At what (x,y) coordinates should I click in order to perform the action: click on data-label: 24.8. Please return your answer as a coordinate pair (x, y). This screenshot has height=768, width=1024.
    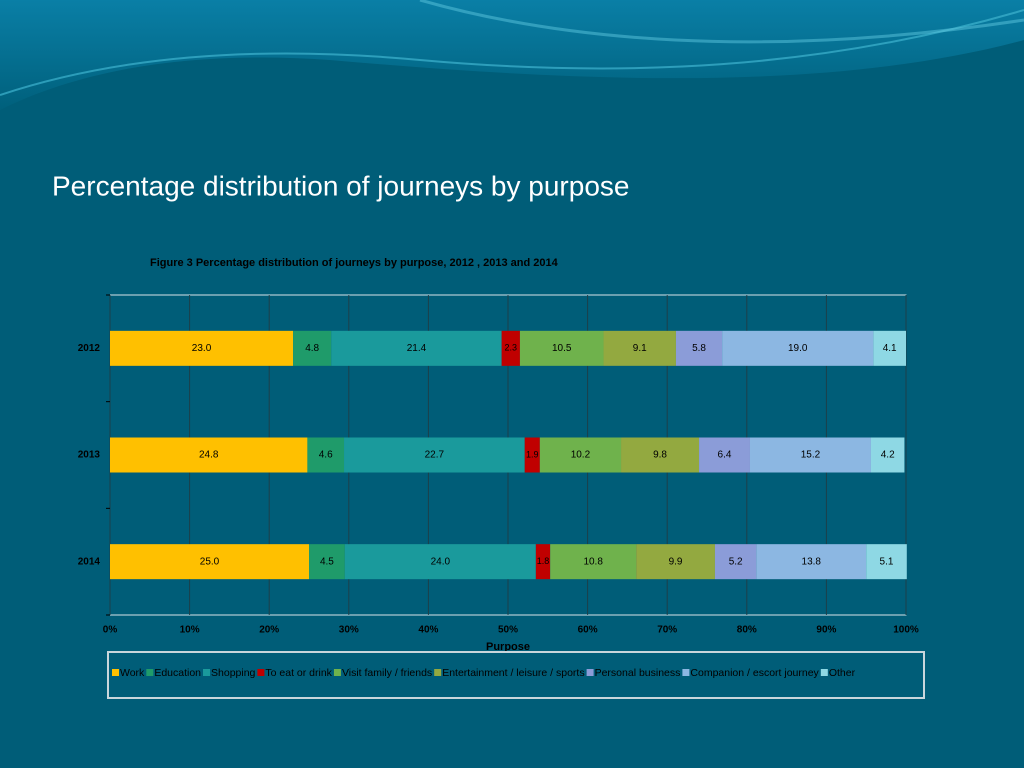
    Looking at the image, I should click on (209, 455).